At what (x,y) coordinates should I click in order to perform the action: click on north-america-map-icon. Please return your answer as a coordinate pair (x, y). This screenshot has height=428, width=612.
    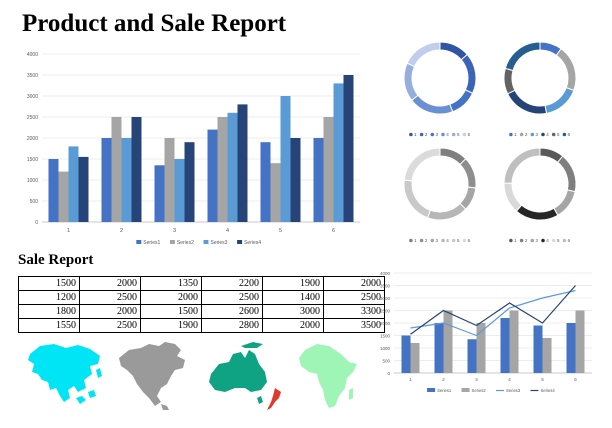
    Looking at the image, I should click on (152, 376).